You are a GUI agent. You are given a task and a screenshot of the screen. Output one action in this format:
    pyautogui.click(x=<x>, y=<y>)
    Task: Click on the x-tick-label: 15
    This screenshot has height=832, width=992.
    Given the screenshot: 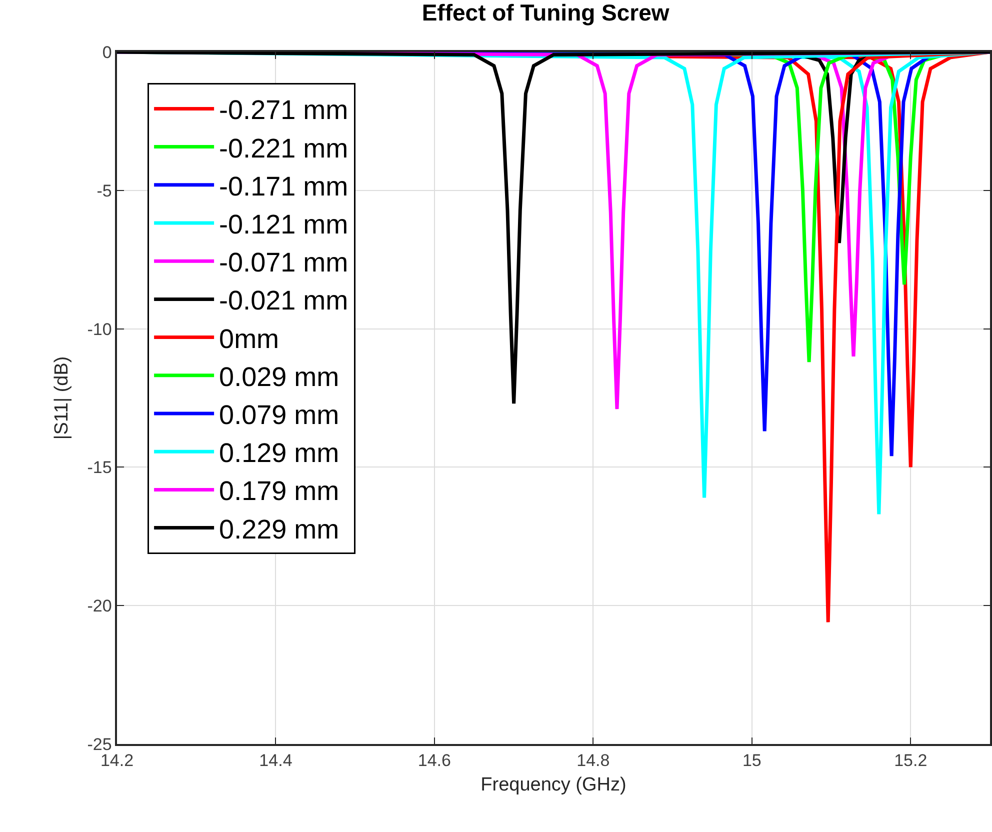 What is the action you would take?
    pyautogui.click(x=752, y=760)
    